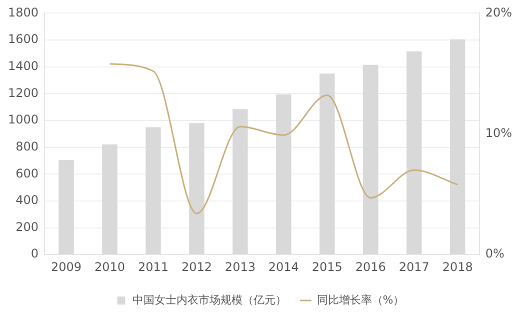 The image size is (522, 320). I want to click on legend-label: 中国女士内衣市场规模（亿元）, so click(209, 299).